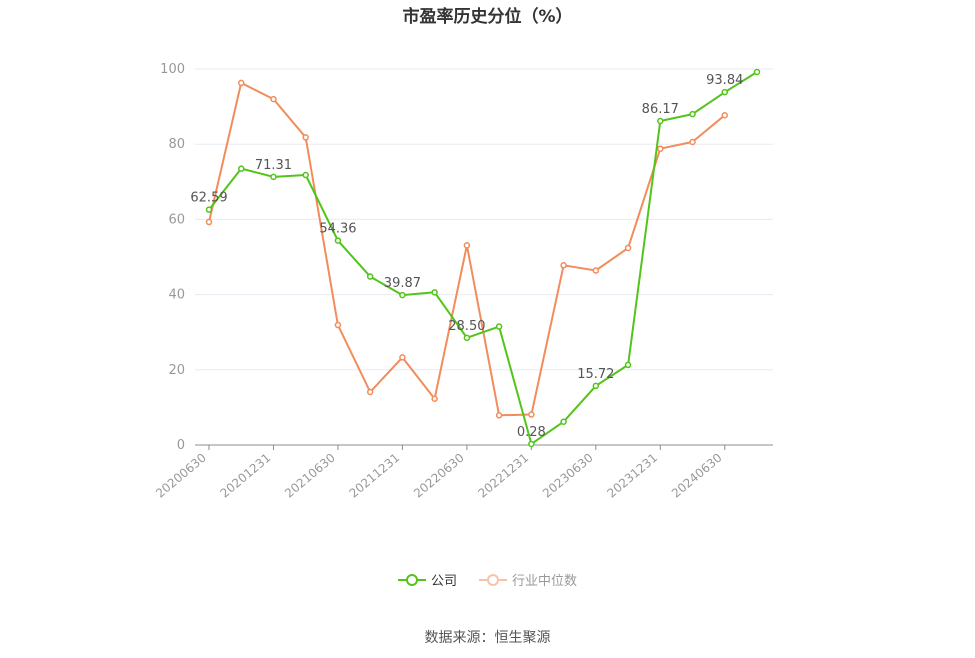 This screenshot has height=658, width=975. Describe the element at coordinates (176, 144) in the screenshot. I see `y-tick-label: 80` at that location.